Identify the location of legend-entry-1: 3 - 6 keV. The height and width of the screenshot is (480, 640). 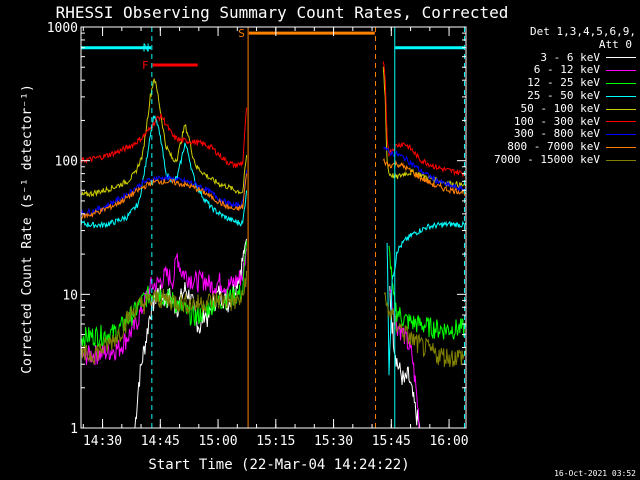
(553, 57).